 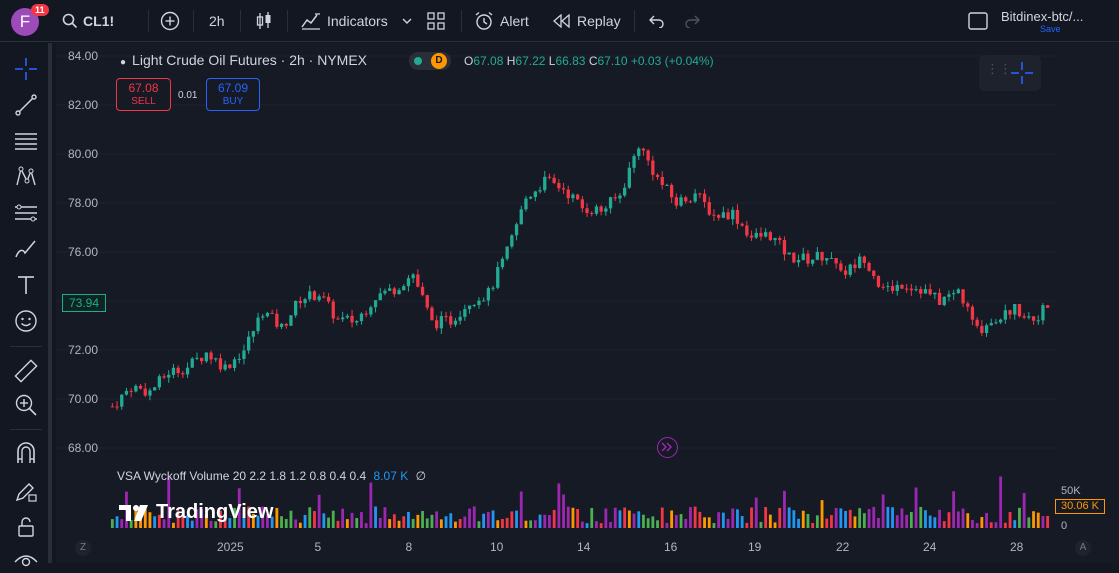 What do you see at coordinates (501, 21) in the screenshot?
I see `alert-button: Alert` at bounding box center [501, 21].